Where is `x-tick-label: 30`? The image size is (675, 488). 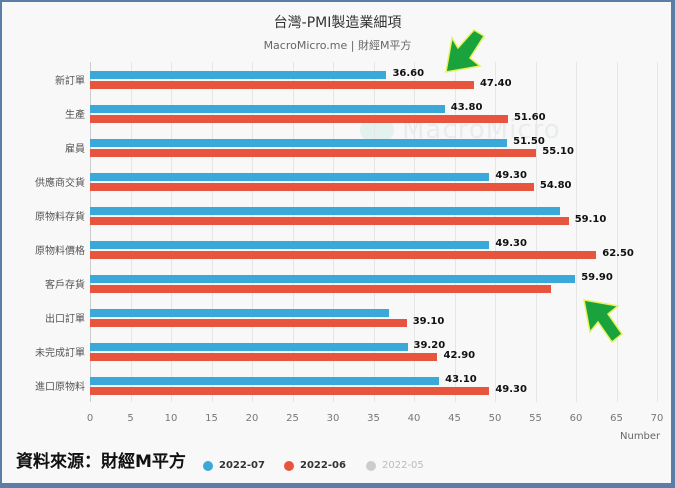
x-tick-label: 30 is located at coordinates (333, 418).